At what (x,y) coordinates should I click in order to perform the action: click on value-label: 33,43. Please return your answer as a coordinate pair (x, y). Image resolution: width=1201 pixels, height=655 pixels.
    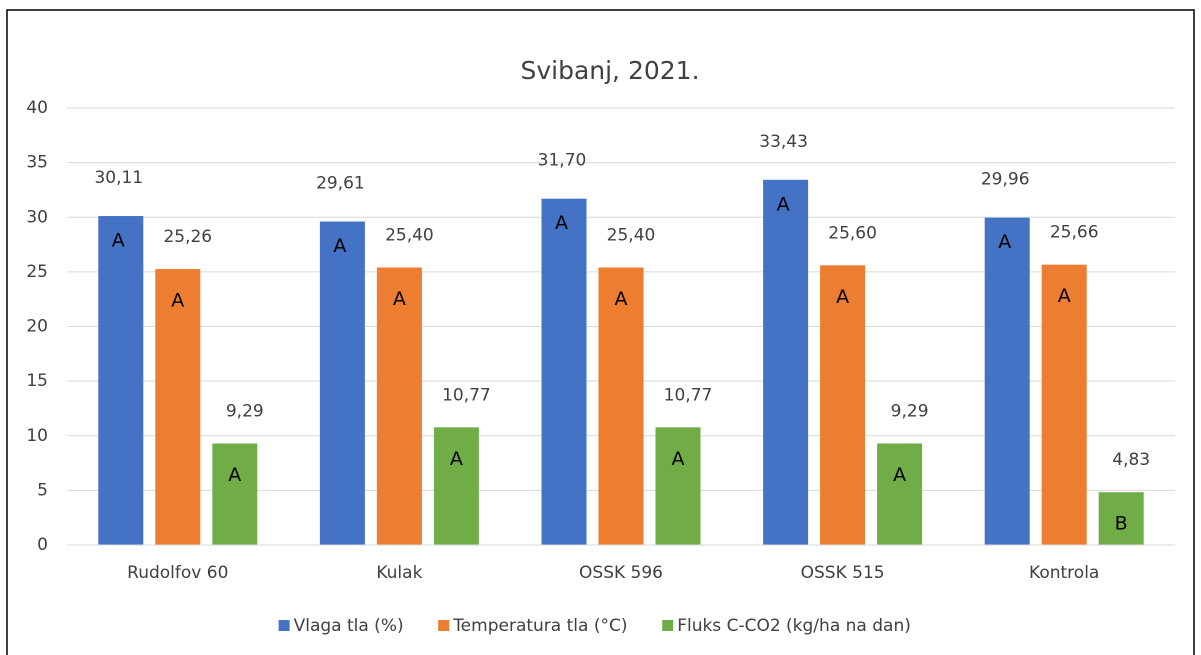
    Looking at the image, I should click on (783, 142).